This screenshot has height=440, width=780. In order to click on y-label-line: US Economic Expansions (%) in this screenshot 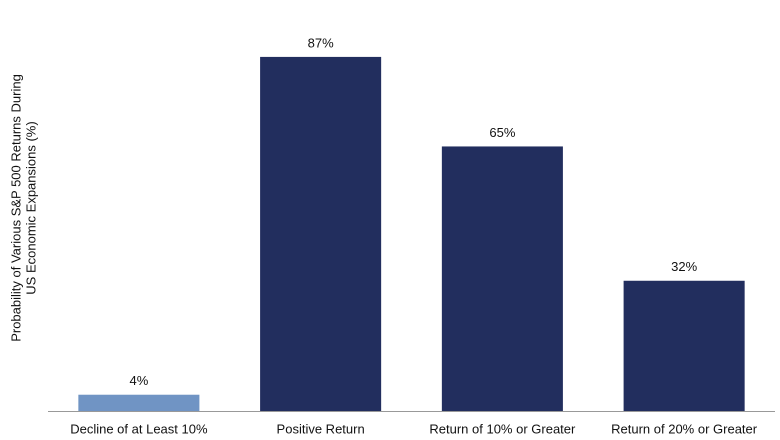, I will do `click(30, 207)`.